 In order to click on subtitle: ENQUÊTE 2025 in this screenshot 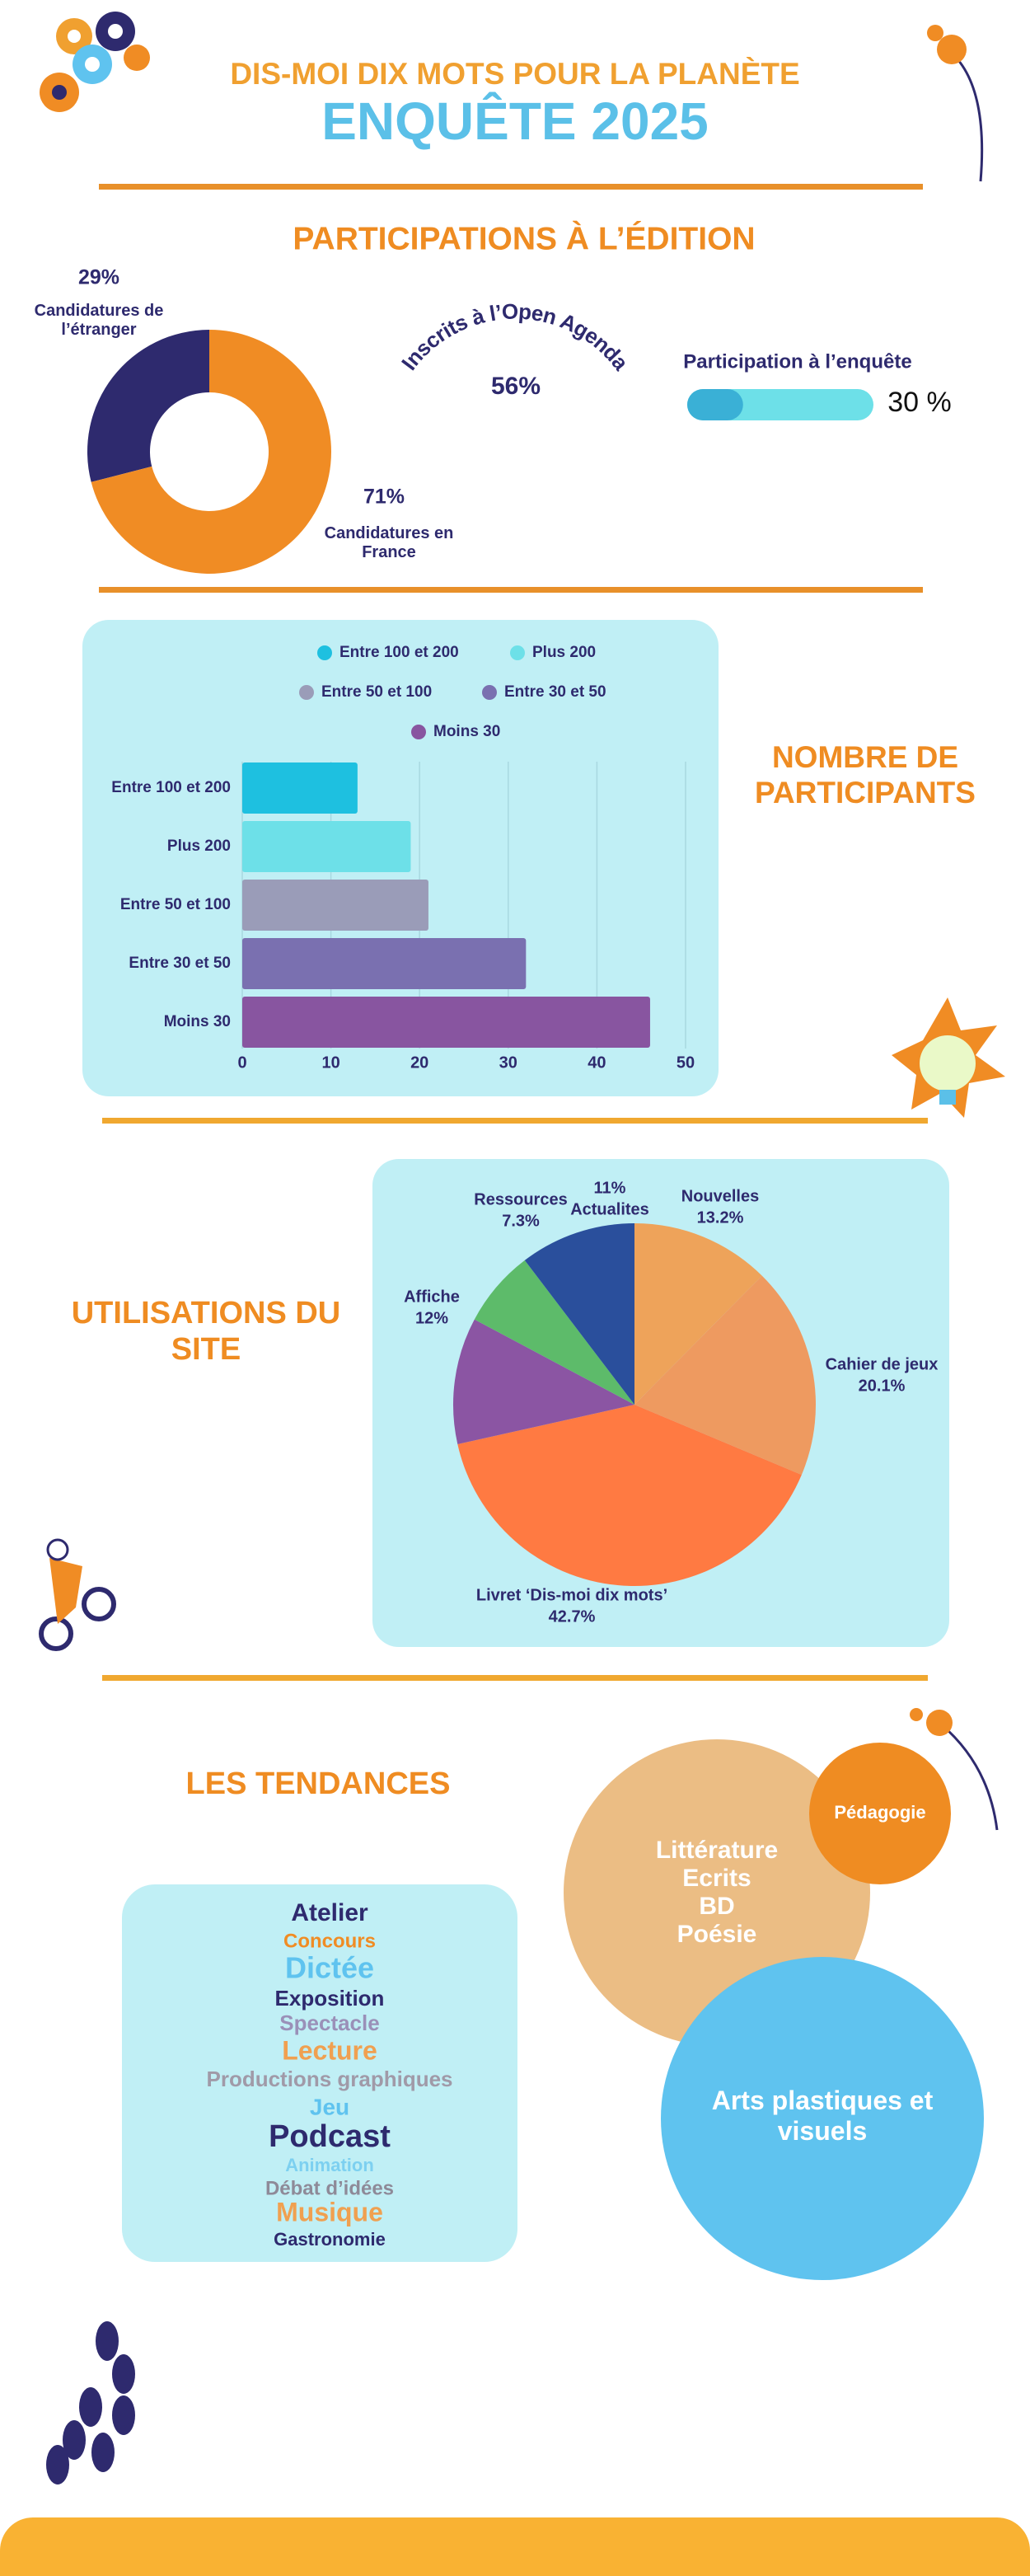, I will do `click(515, 121)`.